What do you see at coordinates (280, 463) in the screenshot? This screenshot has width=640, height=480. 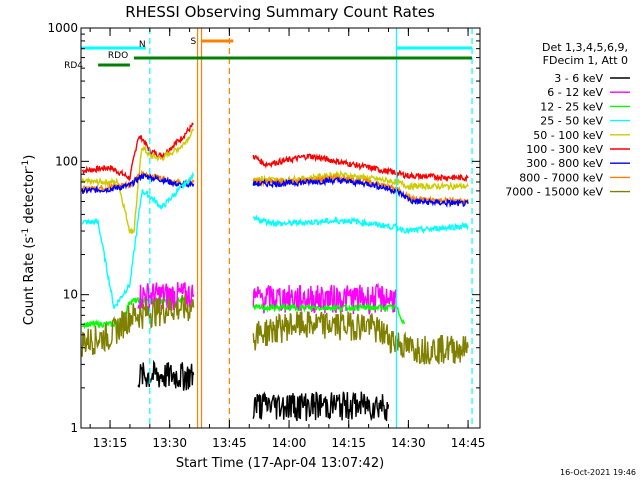 I see `x-axis-label: Start Time (17-Apr-04 13:07:42)` at bounding box center [280, 463].